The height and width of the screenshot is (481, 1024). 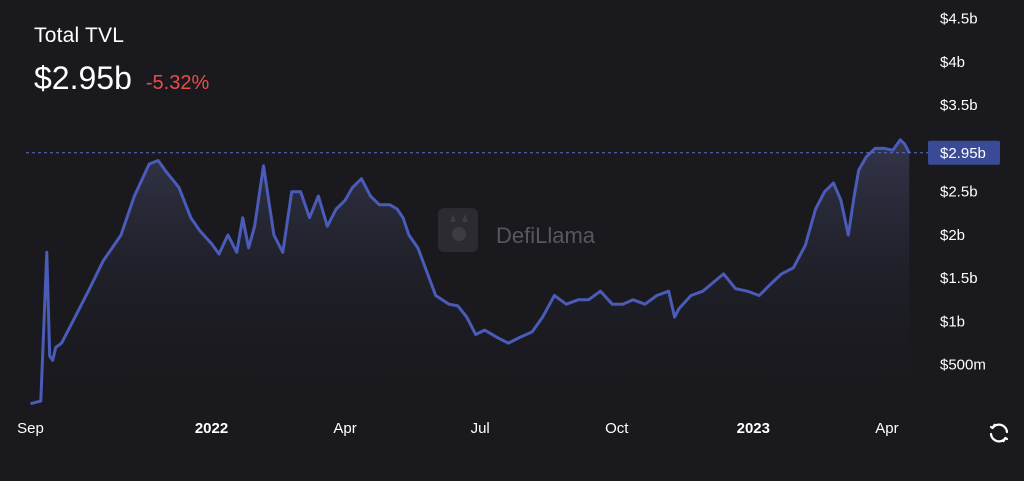 What do you see at coordinates (963, 365) in the screenshot?
I see `y-tick-label: $500m` at bounding box center [963, 365].